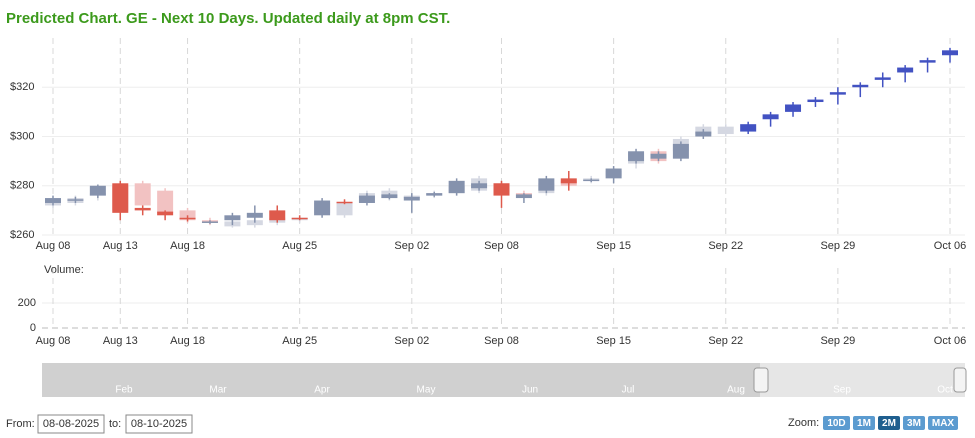  What do you see at coordinates (27, 303) in the screenshot?
I see `volume-tick-label: 200` at bounding box center [27, 303].